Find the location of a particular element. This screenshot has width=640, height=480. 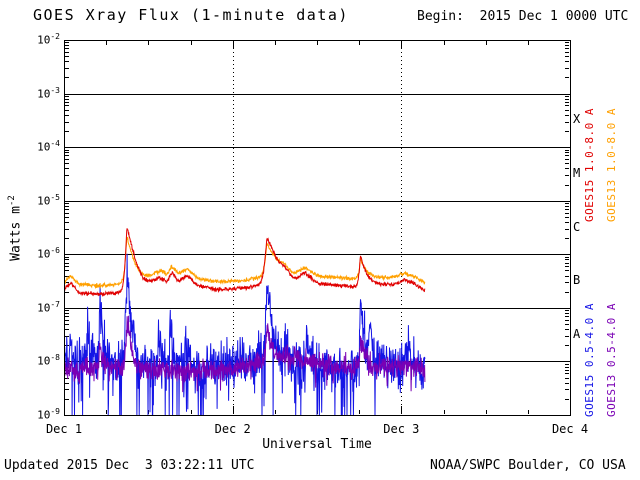

legend-goes13-long: GOES13 1.0-8.0 A is located at coordinates (611, 165).